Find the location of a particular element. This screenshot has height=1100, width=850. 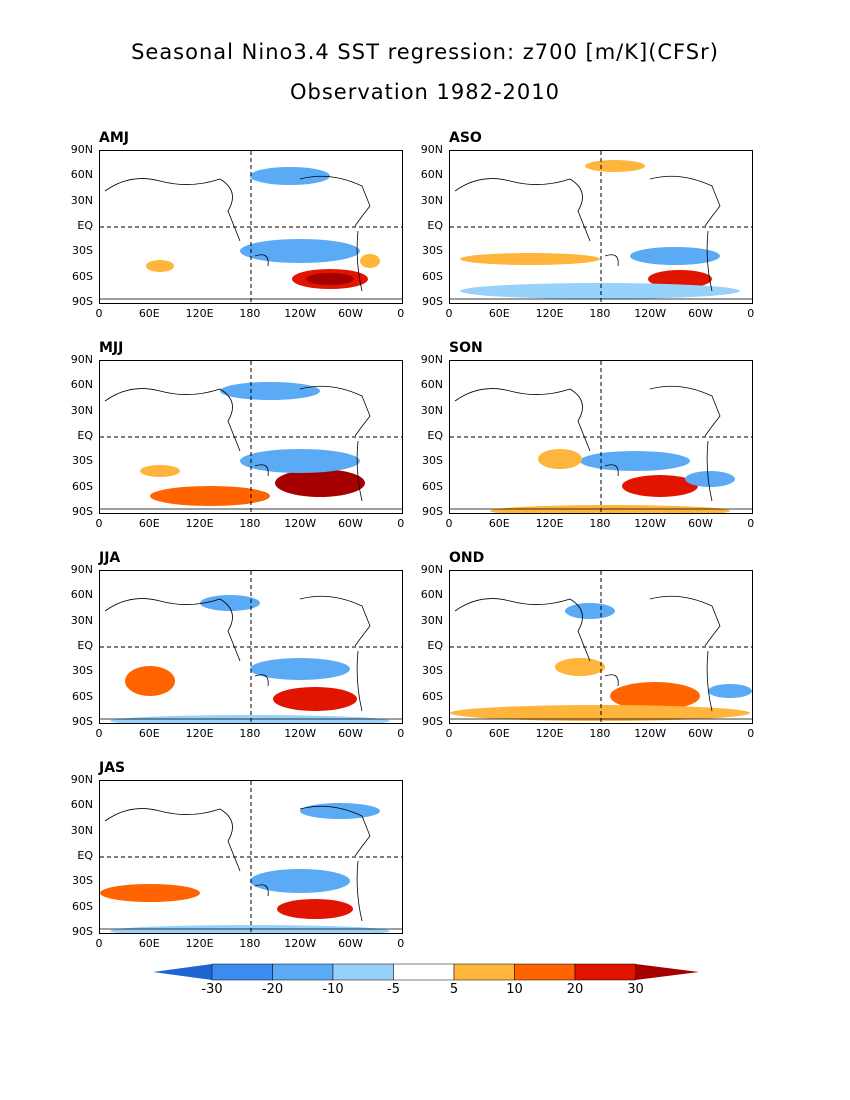

colorbar-level-label: -5 is located at coordinates (393, 989).